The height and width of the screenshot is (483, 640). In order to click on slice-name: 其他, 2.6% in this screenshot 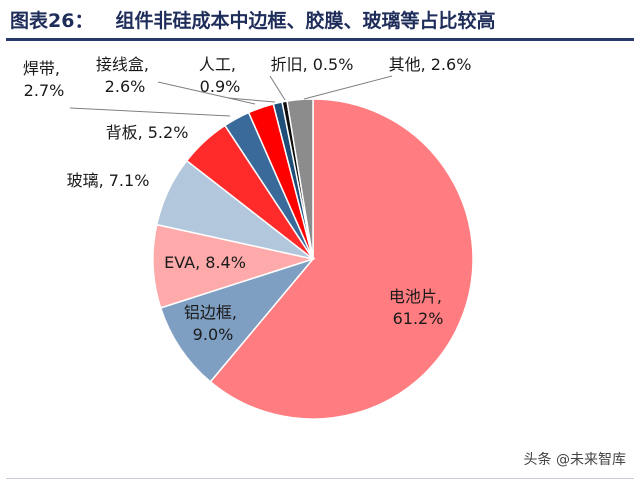, I will do `click(430, 64)`.